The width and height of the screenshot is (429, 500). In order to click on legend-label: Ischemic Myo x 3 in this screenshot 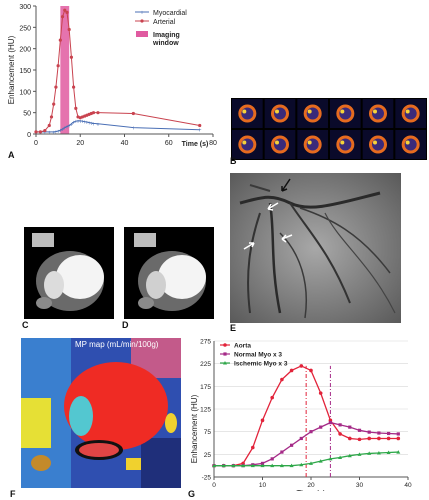, I will do `click(261, 364)`.